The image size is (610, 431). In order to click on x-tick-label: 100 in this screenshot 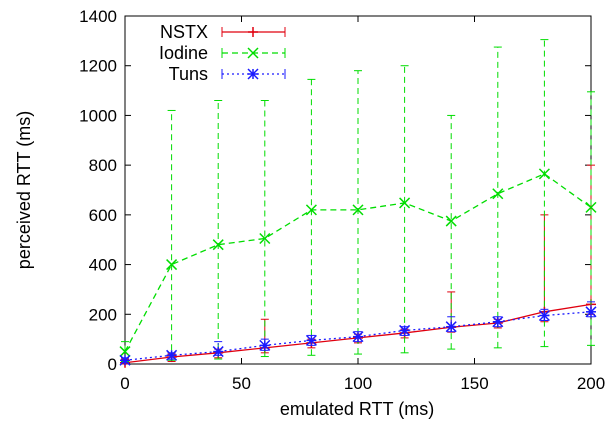, I will do `click(358, 383)`.